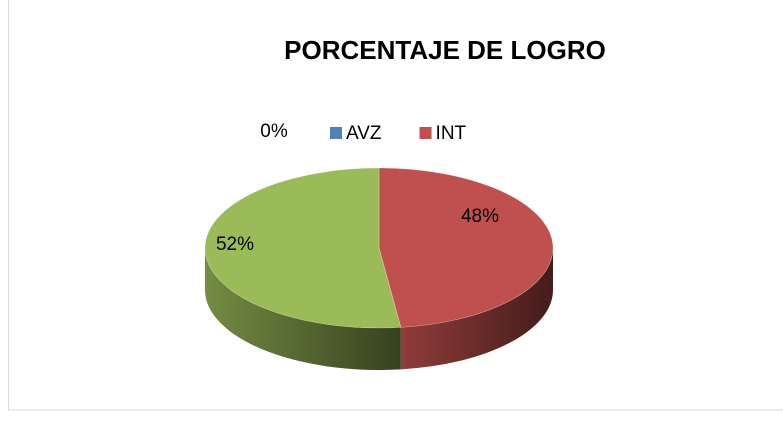  What do you see at coordinates (235, 244) in the screenshot?
I see `data-label: 52%` at bounding box center [235, 244].